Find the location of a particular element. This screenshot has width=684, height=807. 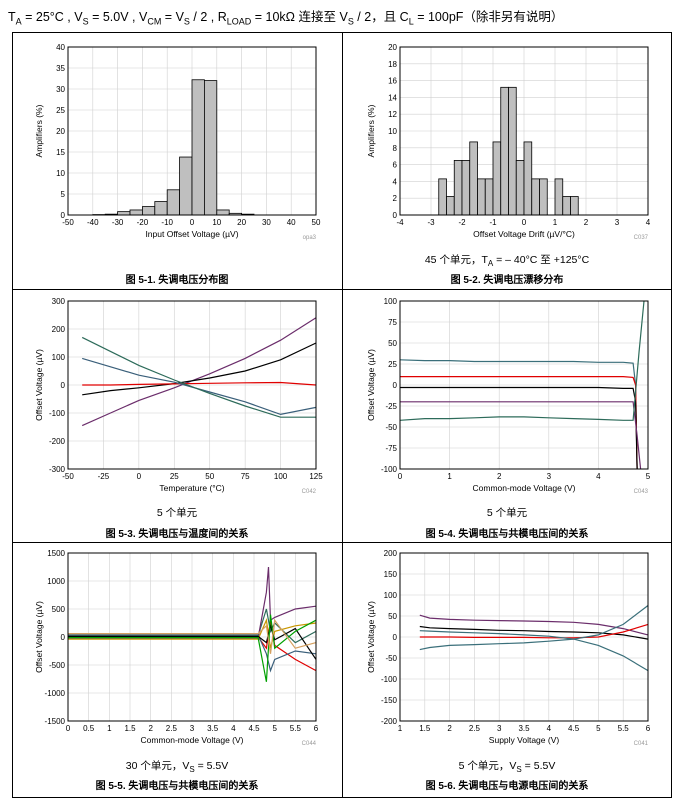

y-tick-label: 500 is located at coordinates (59, 609).